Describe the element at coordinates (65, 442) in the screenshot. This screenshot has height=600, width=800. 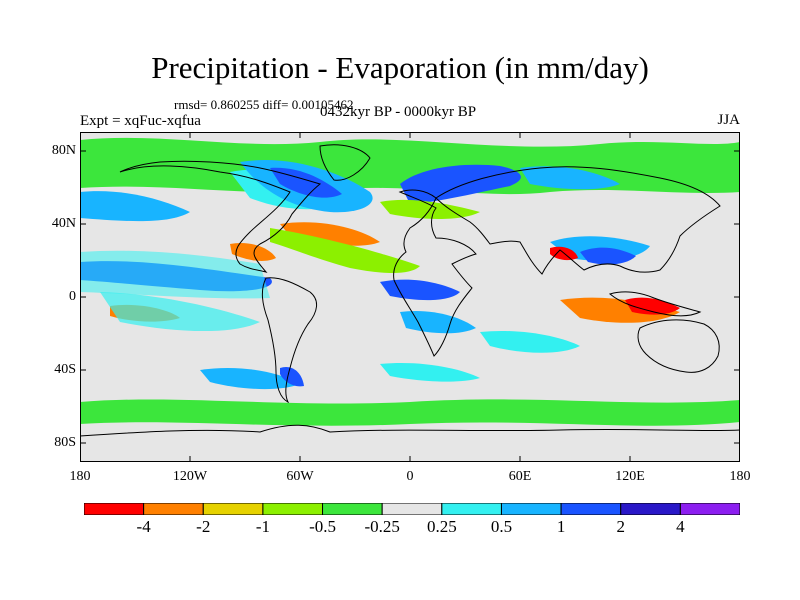
I see `lat-label-80s: 80S` at that location.